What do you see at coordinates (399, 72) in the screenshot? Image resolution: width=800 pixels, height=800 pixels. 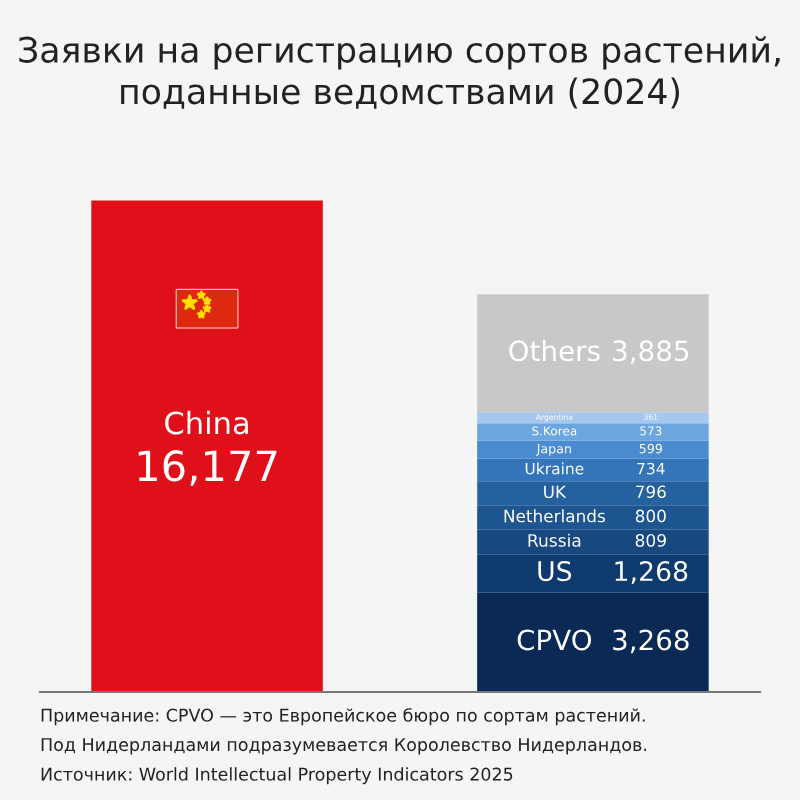 I see `chart-title: Заявки на регистрацию сортов растений, поданные ведомствами (2024)` at bounding box center [399, 72].